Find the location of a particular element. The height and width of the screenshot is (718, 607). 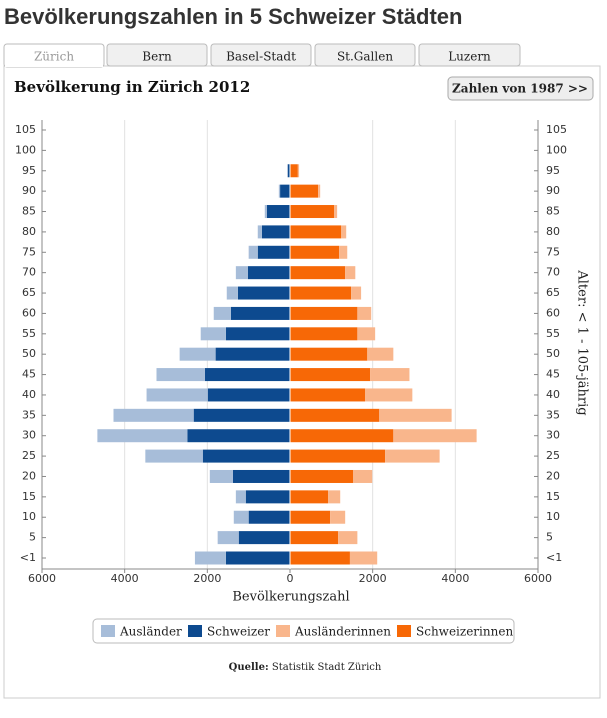

tab-label: Luzern is located at coordinates (469, 57).